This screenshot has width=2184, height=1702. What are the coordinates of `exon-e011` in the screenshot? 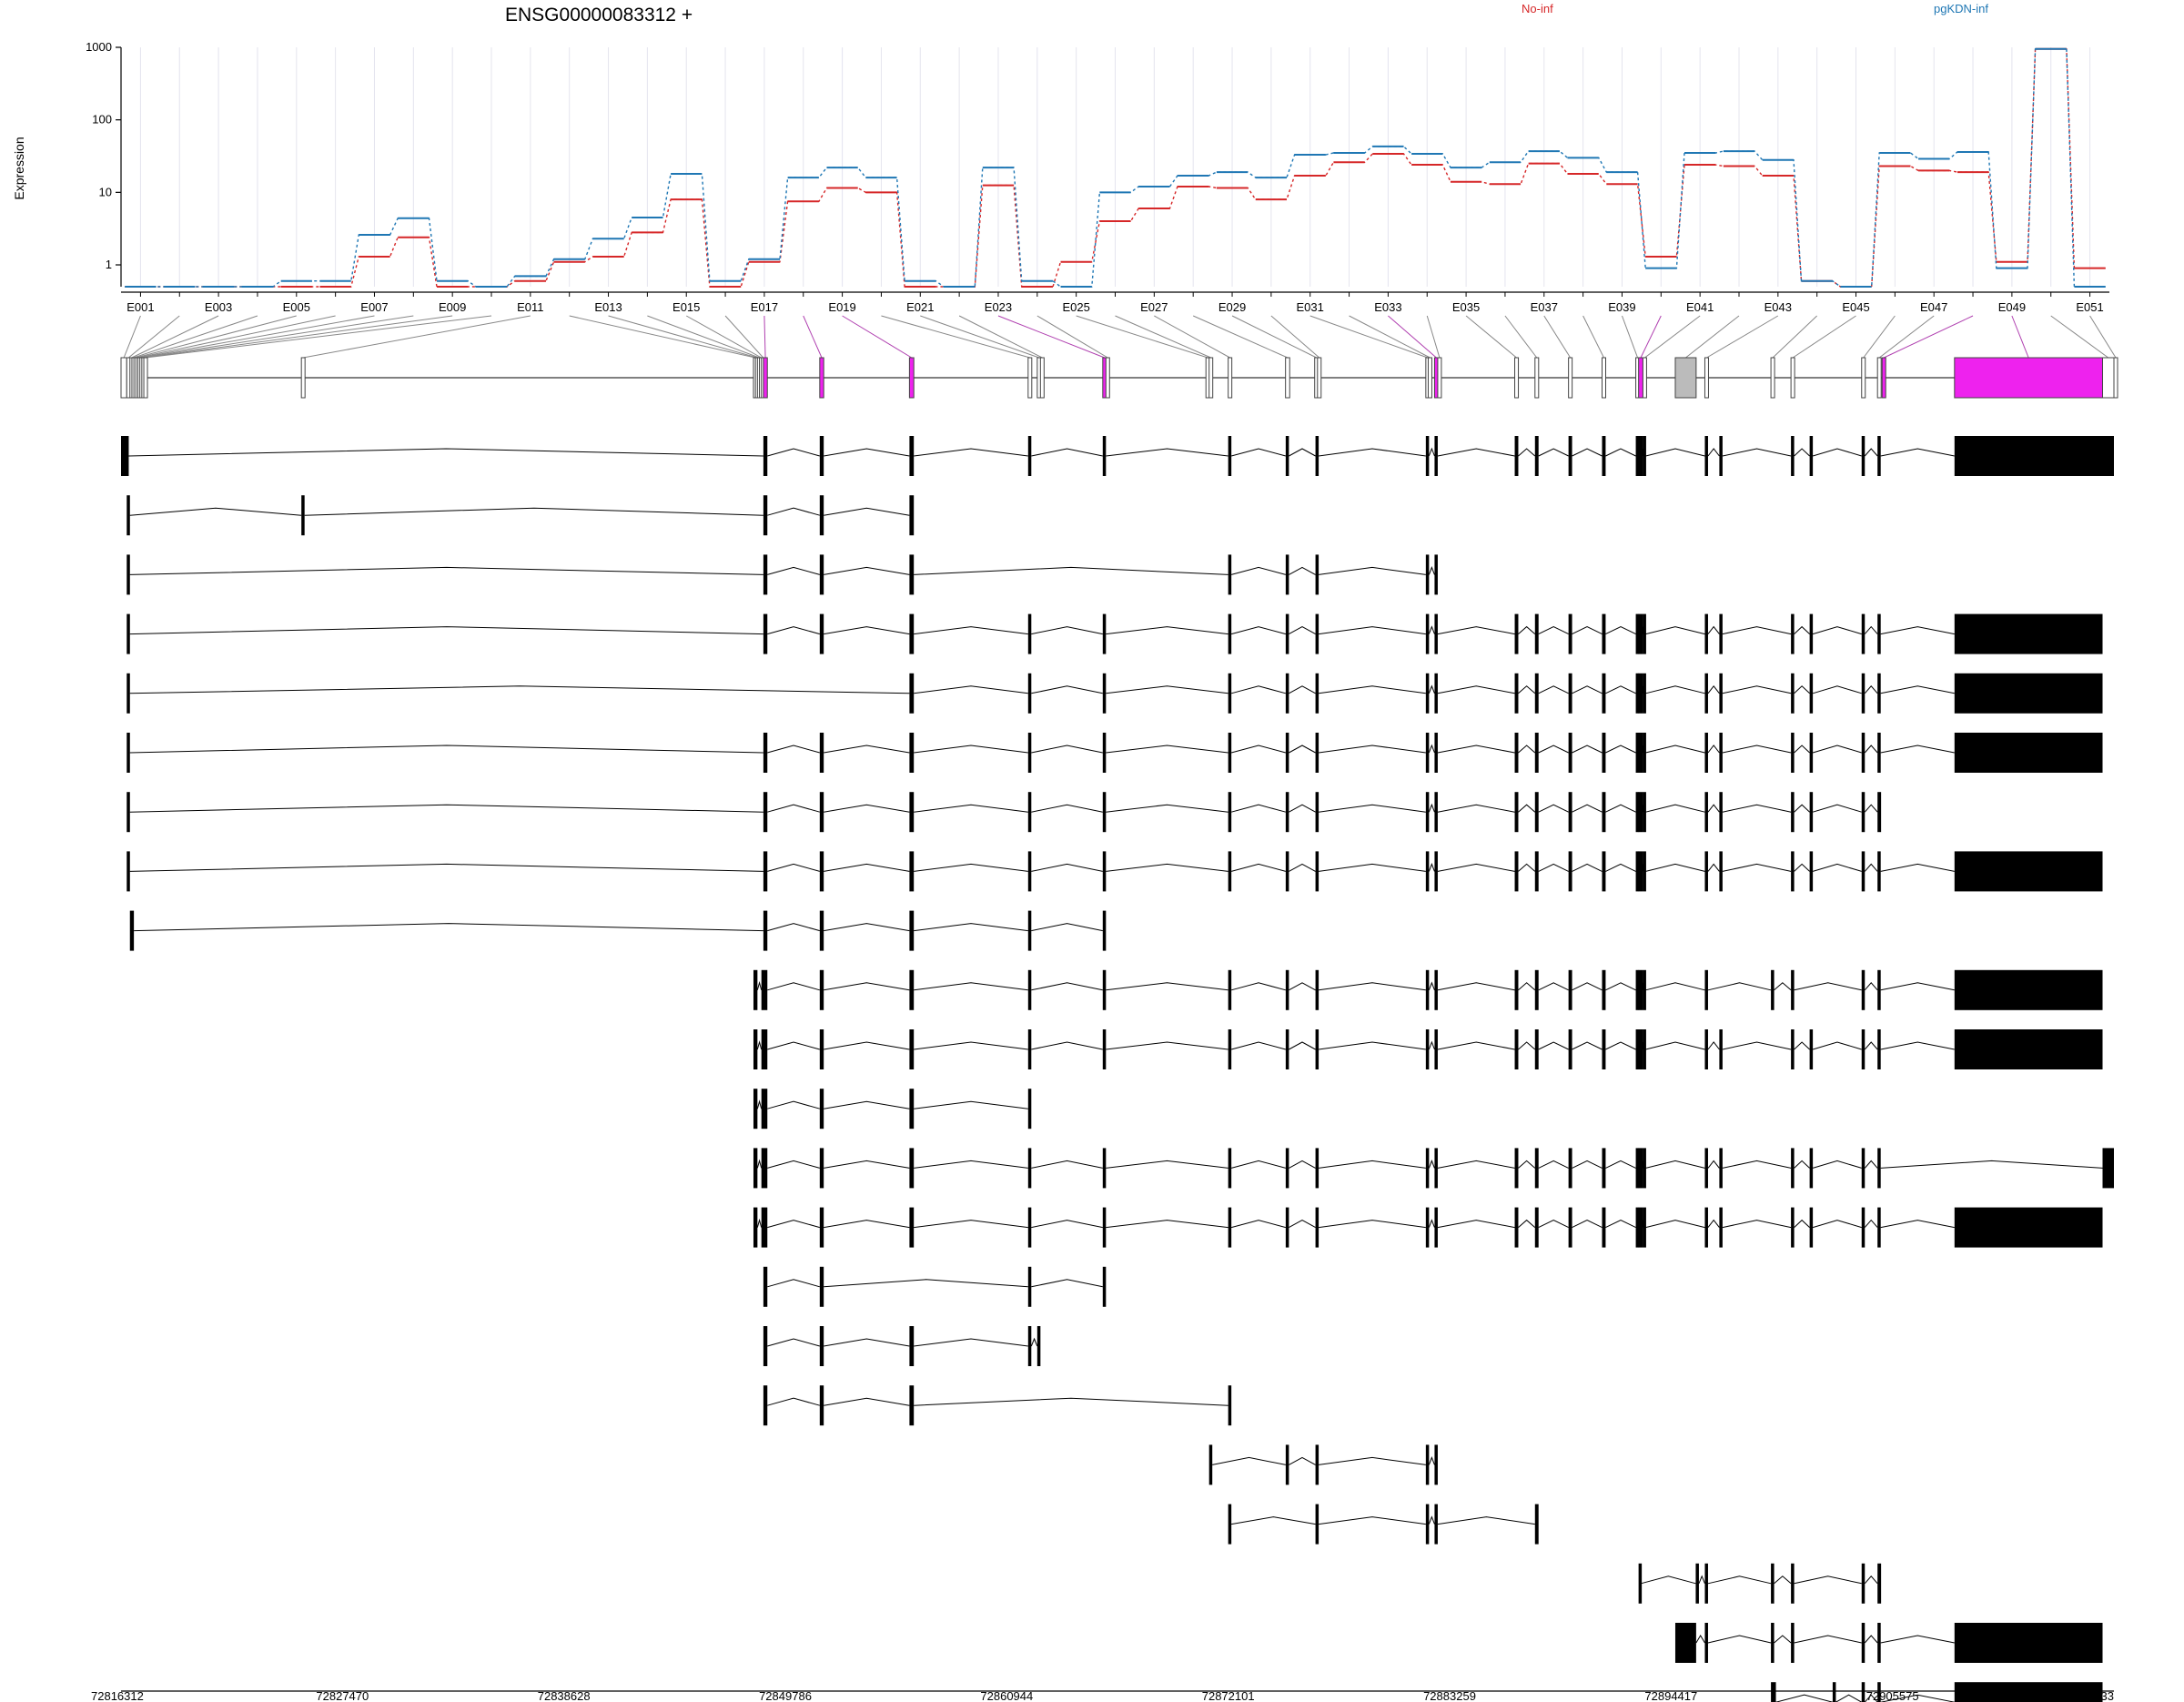 It's located at (303, 378).